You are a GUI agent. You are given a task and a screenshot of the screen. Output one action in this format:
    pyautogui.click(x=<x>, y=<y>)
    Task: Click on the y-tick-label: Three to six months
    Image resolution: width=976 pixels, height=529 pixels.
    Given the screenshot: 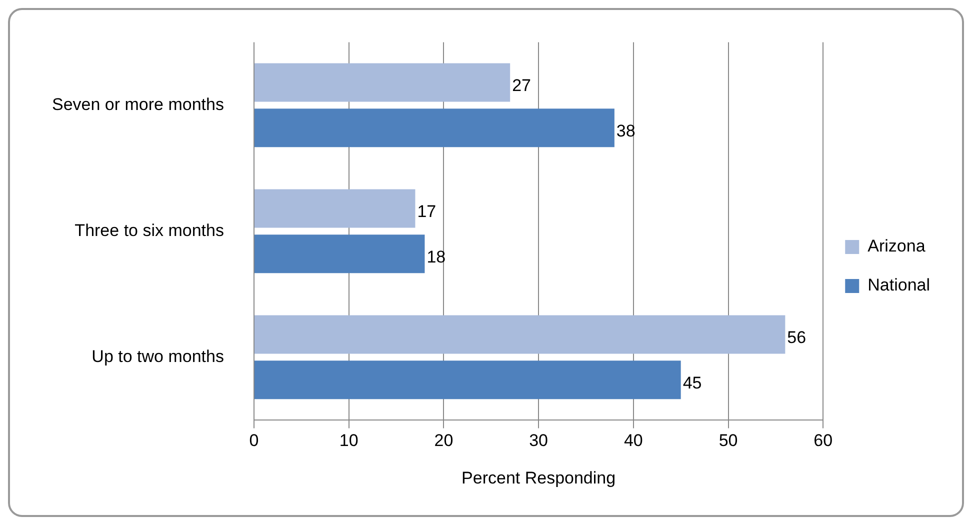 What is the action you would take?
    pyautogui.click(x=149, y=230)
    